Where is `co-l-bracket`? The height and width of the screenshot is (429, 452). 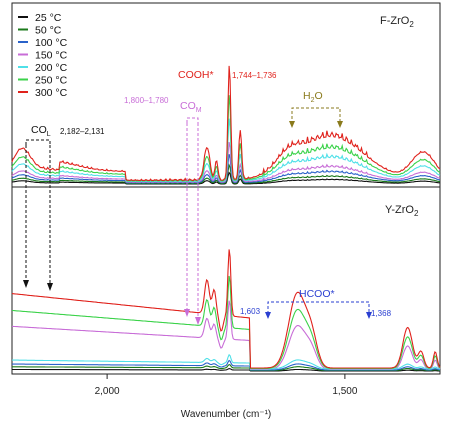
co-l-bracket is located at coordinates (38, 142).